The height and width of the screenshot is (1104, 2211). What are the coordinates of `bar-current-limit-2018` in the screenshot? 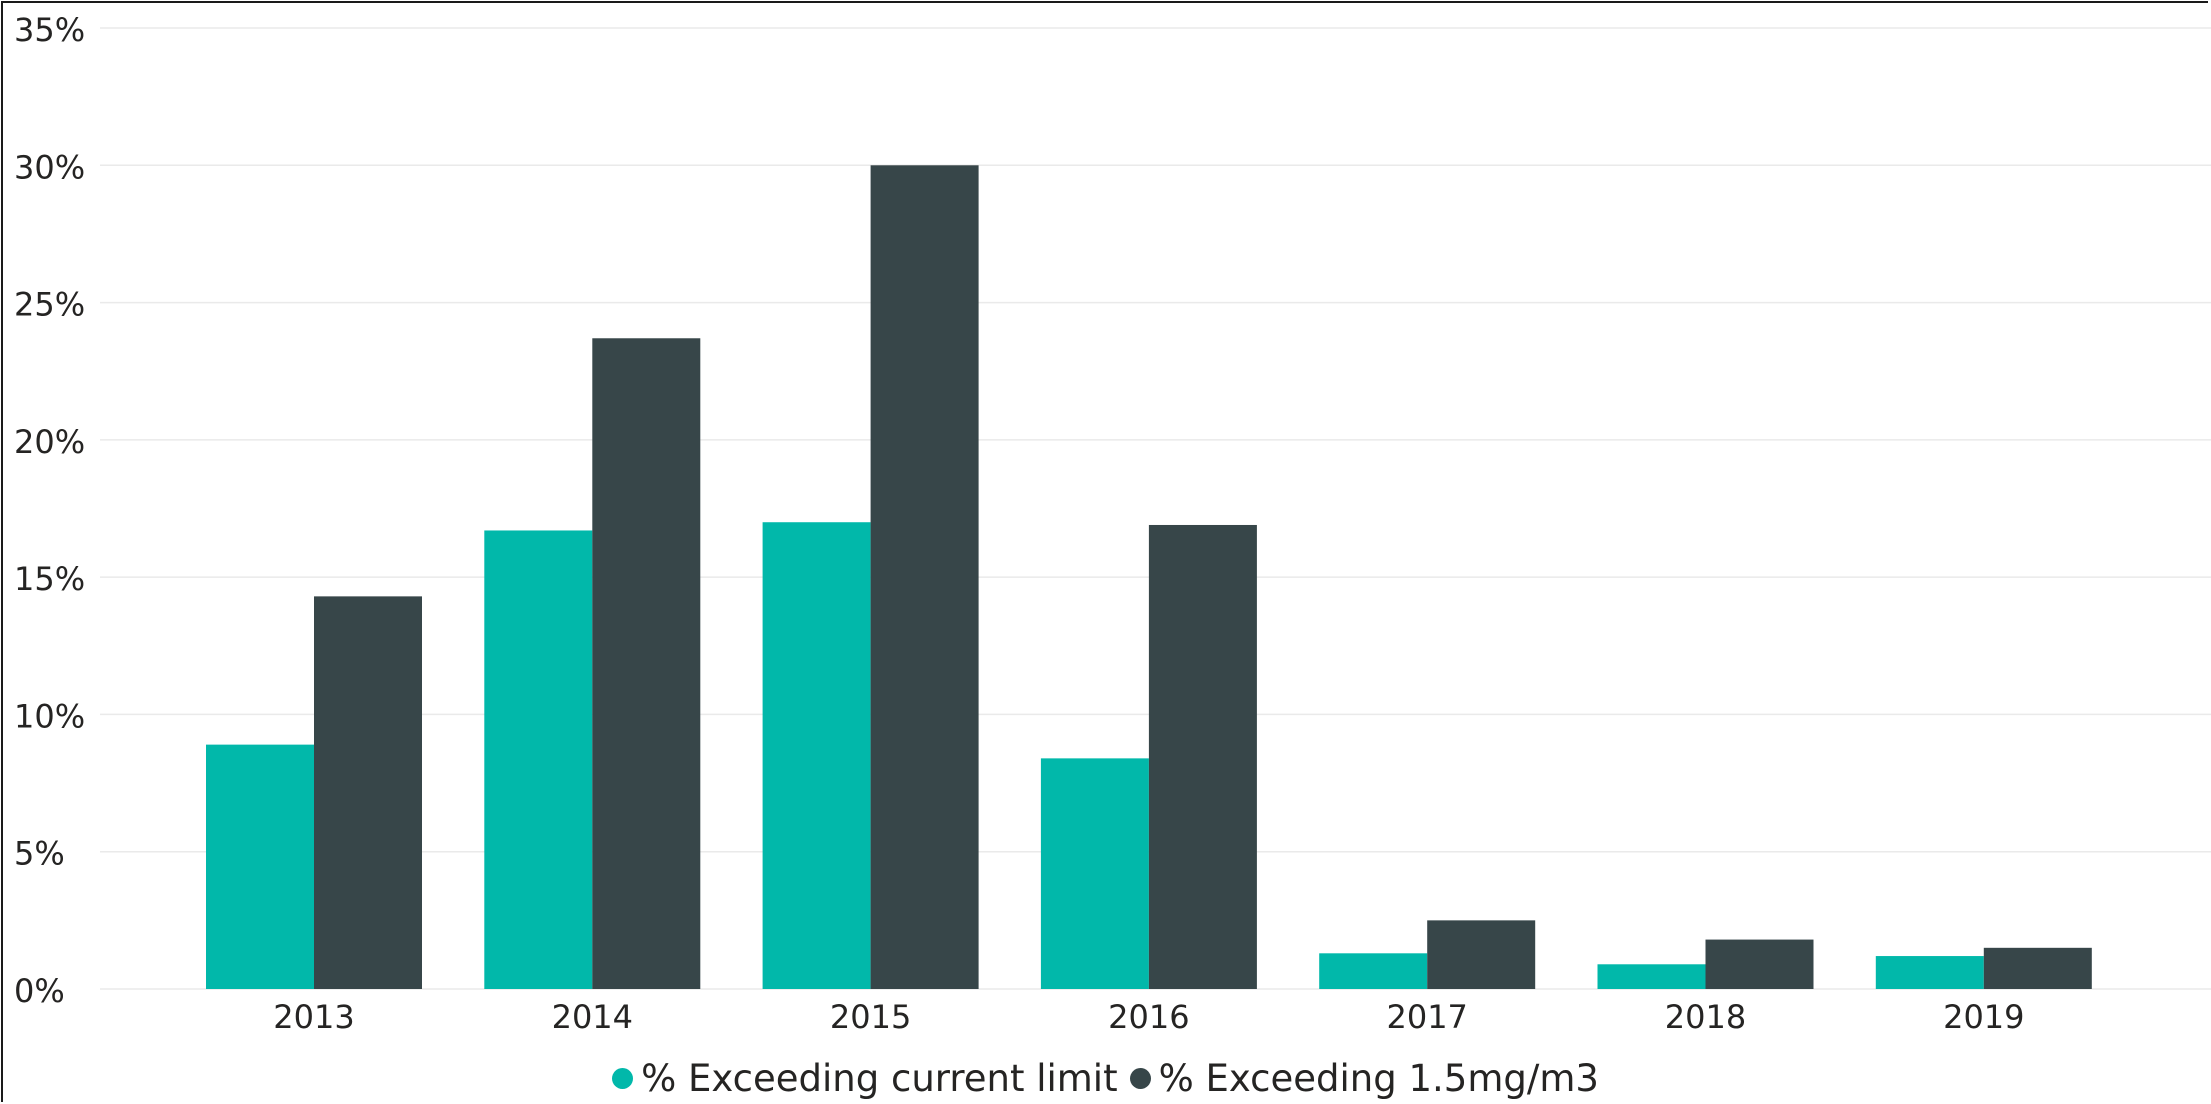 It's located at (1652, 976).